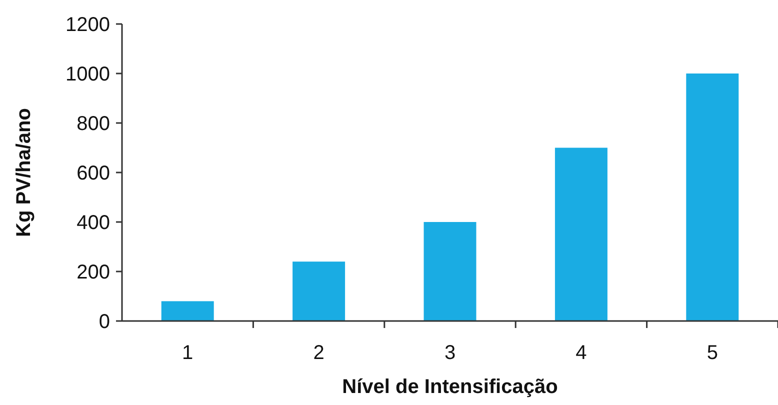 This screenshot has height=405, width=778. What do you see at coordinates (24, 172) in the screenshot?
I see `y-axis-title: Kg PV/ha/ano` at bounding box center [24, 172].